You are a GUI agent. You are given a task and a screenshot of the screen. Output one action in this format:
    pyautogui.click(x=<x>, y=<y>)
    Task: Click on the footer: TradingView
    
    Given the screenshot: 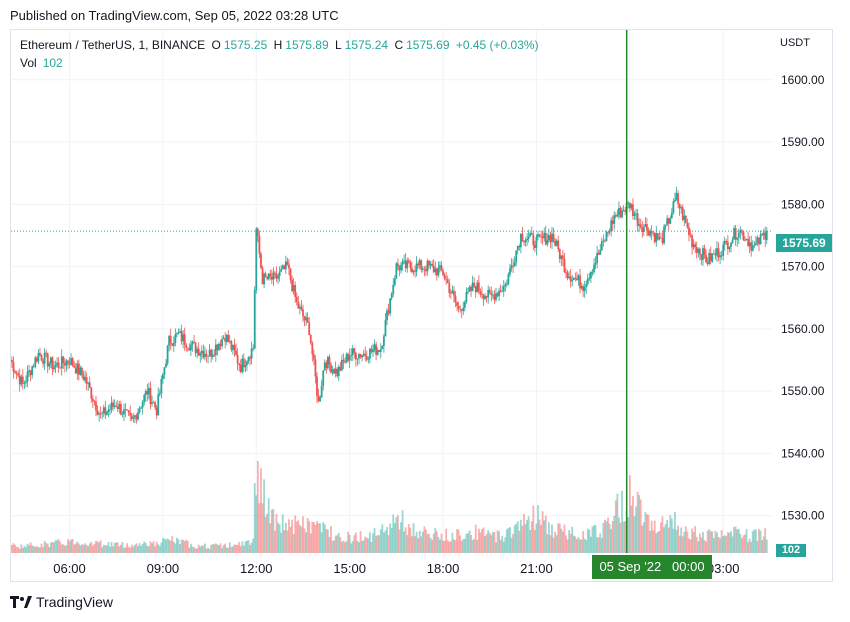 What is the action you would take?
    pyautogui.click(x=61, y=602)
    